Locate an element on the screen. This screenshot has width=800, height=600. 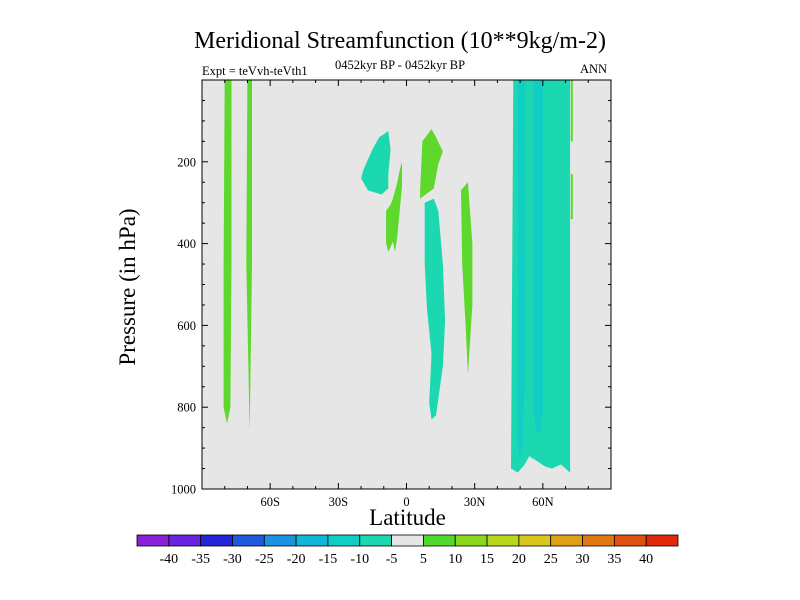
x-tick-label: 60N is located at coordinates (543, 502).